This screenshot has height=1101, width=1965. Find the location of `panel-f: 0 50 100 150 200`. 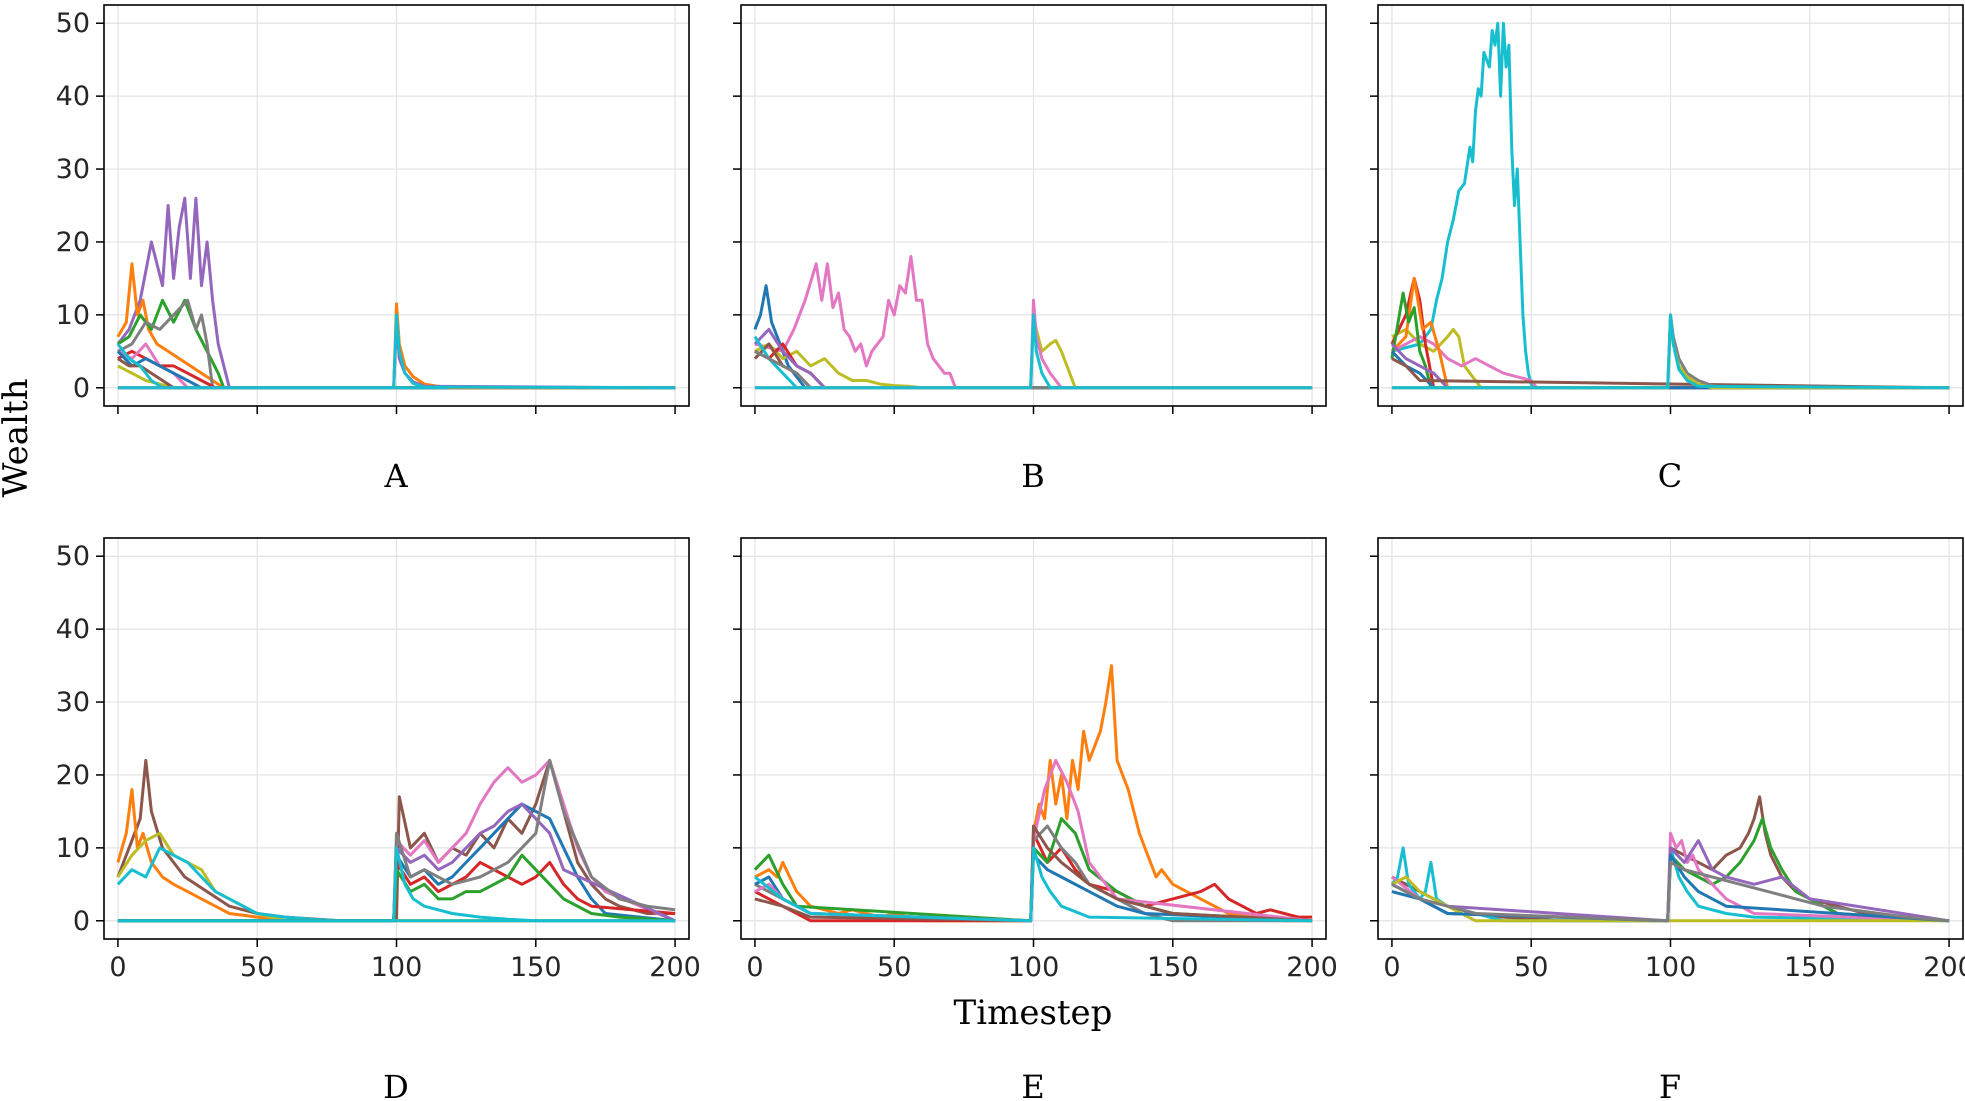

panel-f: 0 50 100 150 200 is located at coordinates (1667, 760).